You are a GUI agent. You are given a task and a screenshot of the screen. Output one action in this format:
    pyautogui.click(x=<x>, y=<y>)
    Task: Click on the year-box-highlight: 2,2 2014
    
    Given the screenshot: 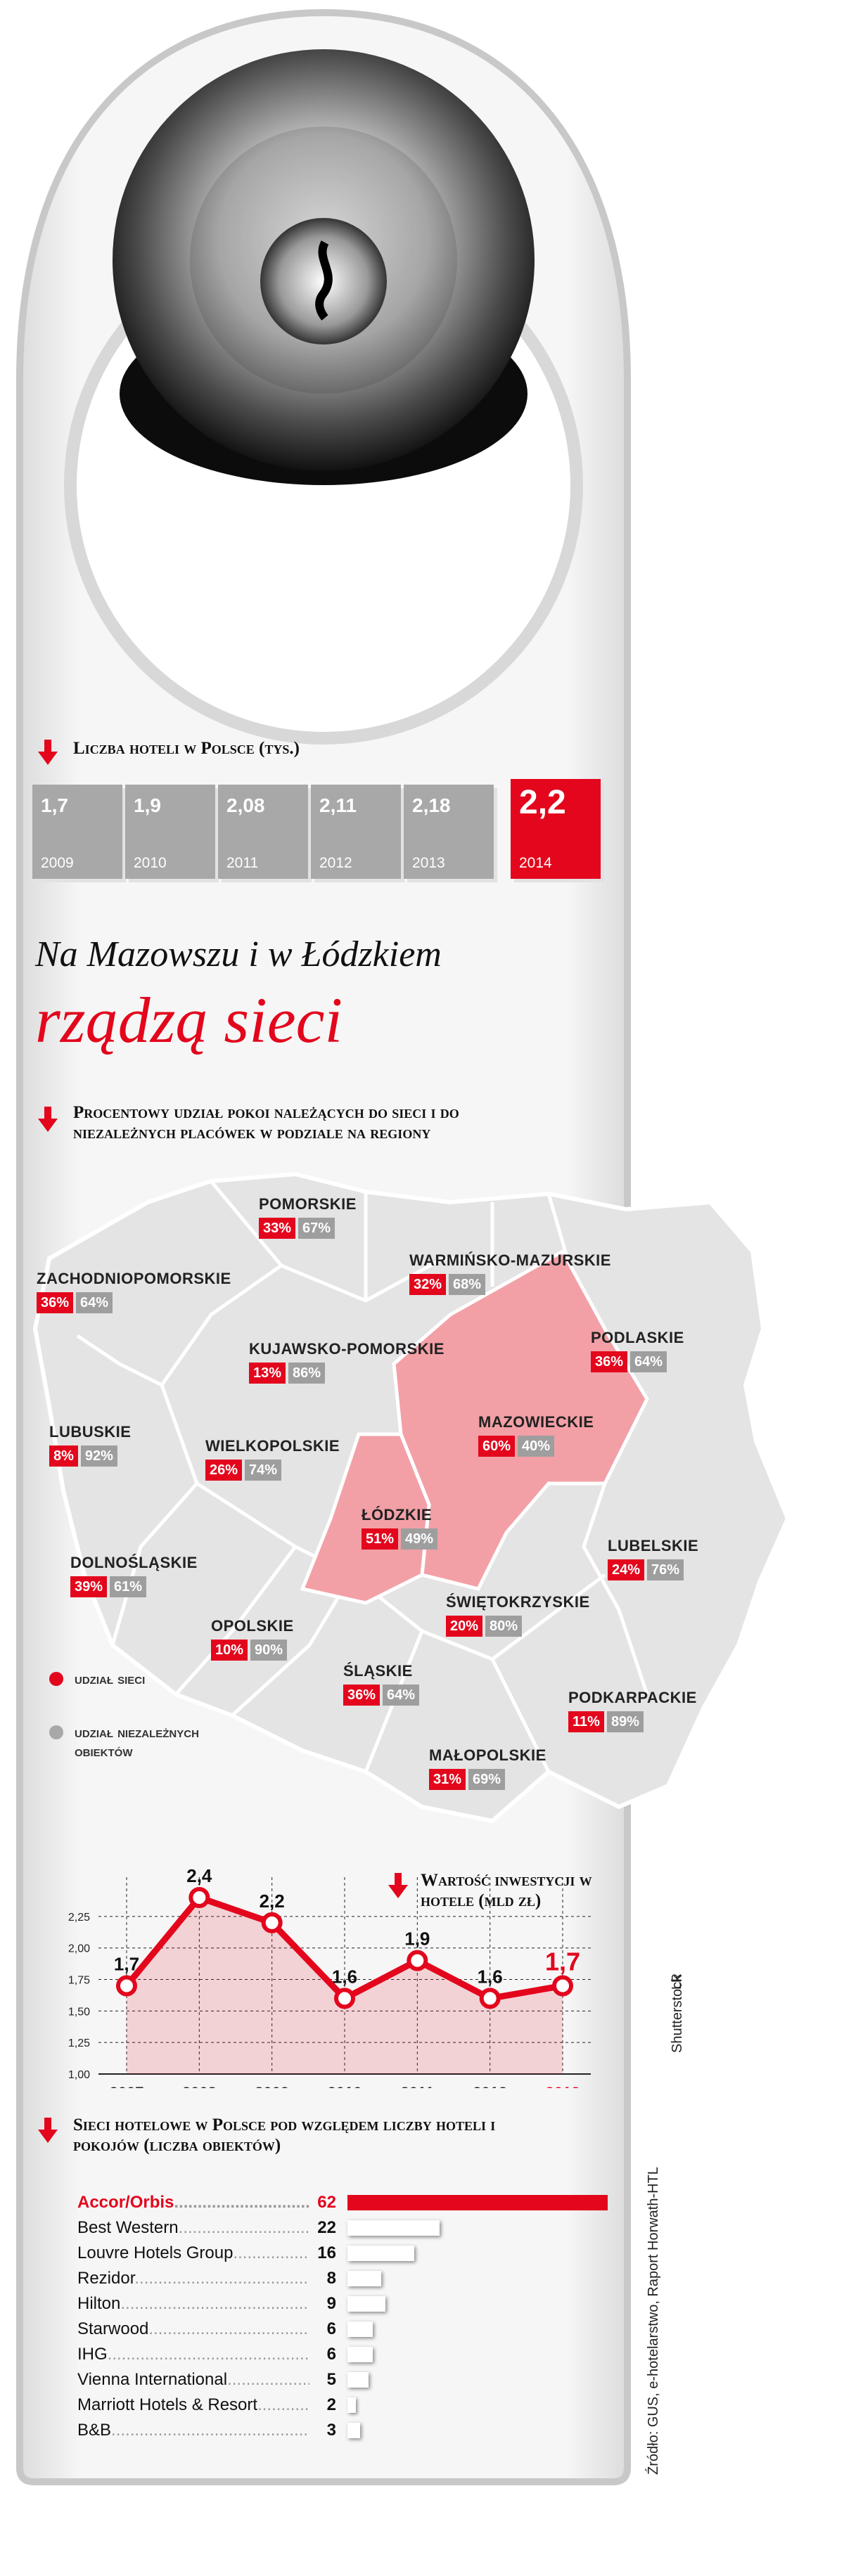 What is the action you would take?
    pyautogui.click(x=556, y=829)
    